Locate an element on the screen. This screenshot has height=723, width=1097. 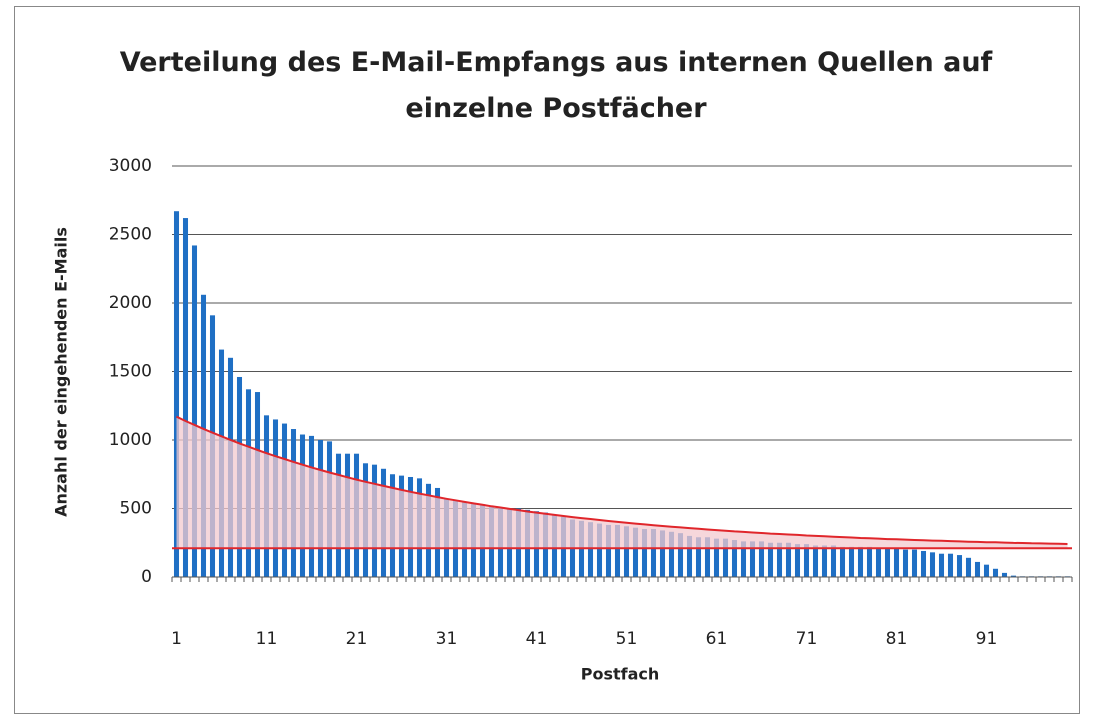
x-tick-label: 71 is located at coordinates (807, 639).